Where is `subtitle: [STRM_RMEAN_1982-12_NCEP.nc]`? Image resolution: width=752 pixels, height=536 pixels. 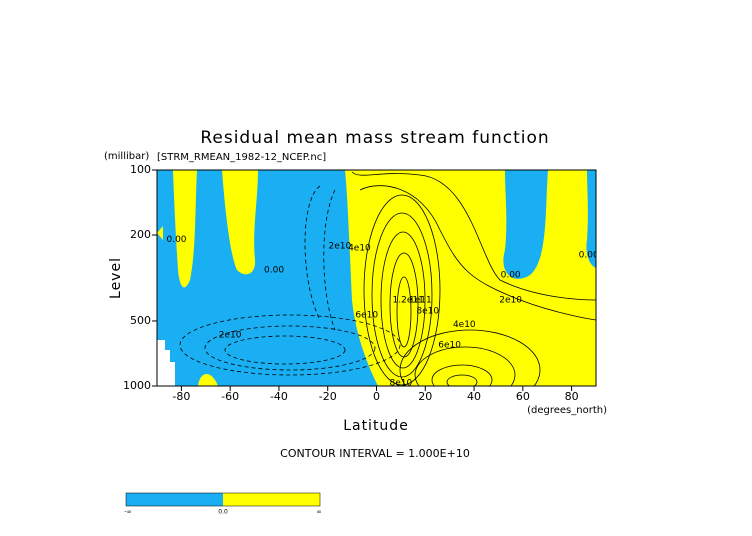 subtitle: [STRM_RMEAN_1982-12_NCEP.nc] is located at coordinates (241, 157).